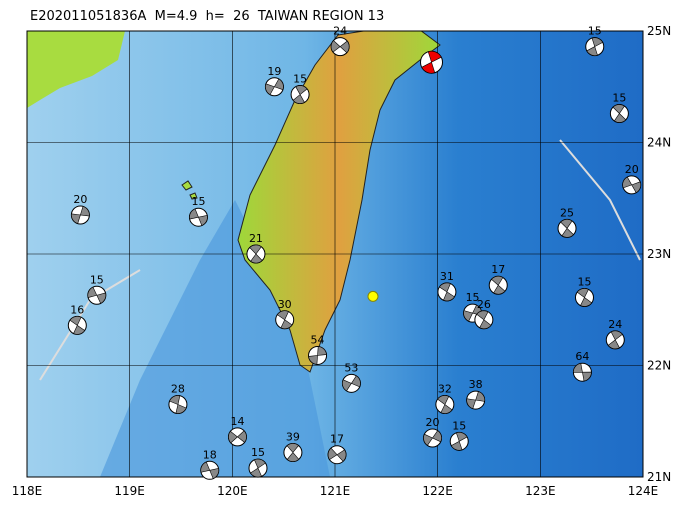 The width and height of the screenshot is (689, 506). What do you see at coordinates (351, 367) in the screenshot?
I see `depth-label: 53` at bounding box center [351, 367].